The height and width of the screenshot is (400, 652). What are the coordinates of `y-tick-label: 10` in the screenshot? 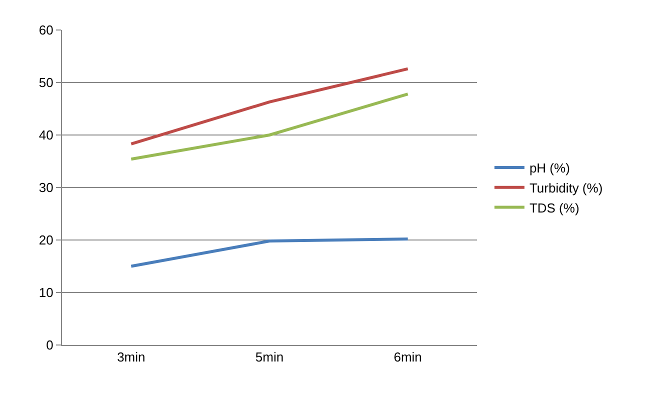 It's located at (46, 292).